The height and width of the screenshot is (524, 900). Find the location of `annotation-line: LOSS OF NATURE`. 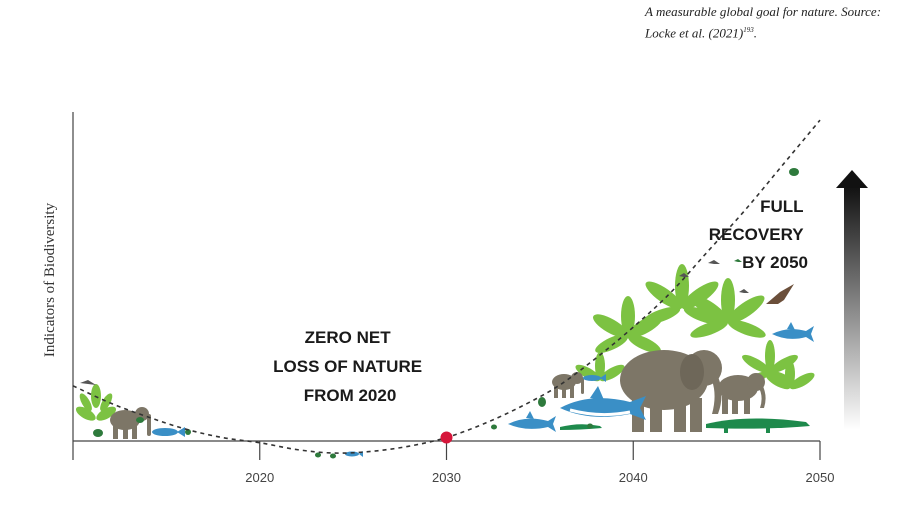

annotation-line: LOSS OF NATURE is located at coordinates (347, 366).